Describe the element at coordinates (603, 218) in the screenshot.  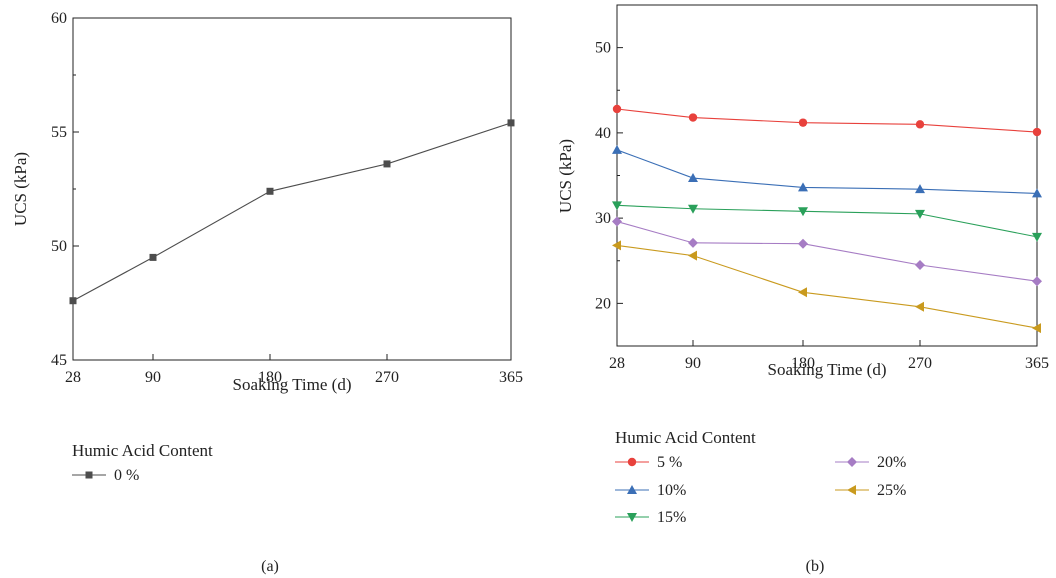
I see `y-tick-label: 30` at that location.